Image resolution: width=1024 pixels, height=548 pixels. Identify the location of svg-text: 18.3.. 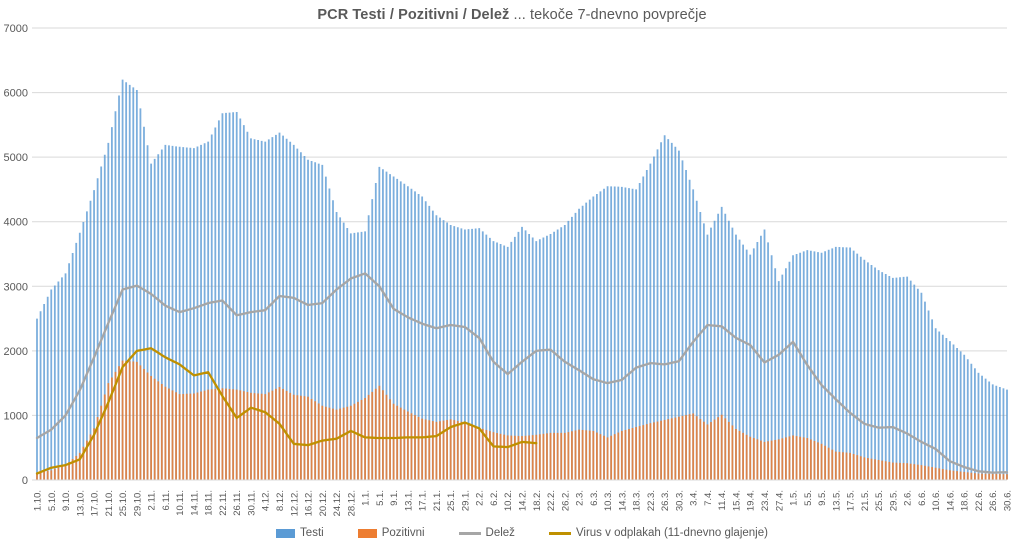
(637, 500).